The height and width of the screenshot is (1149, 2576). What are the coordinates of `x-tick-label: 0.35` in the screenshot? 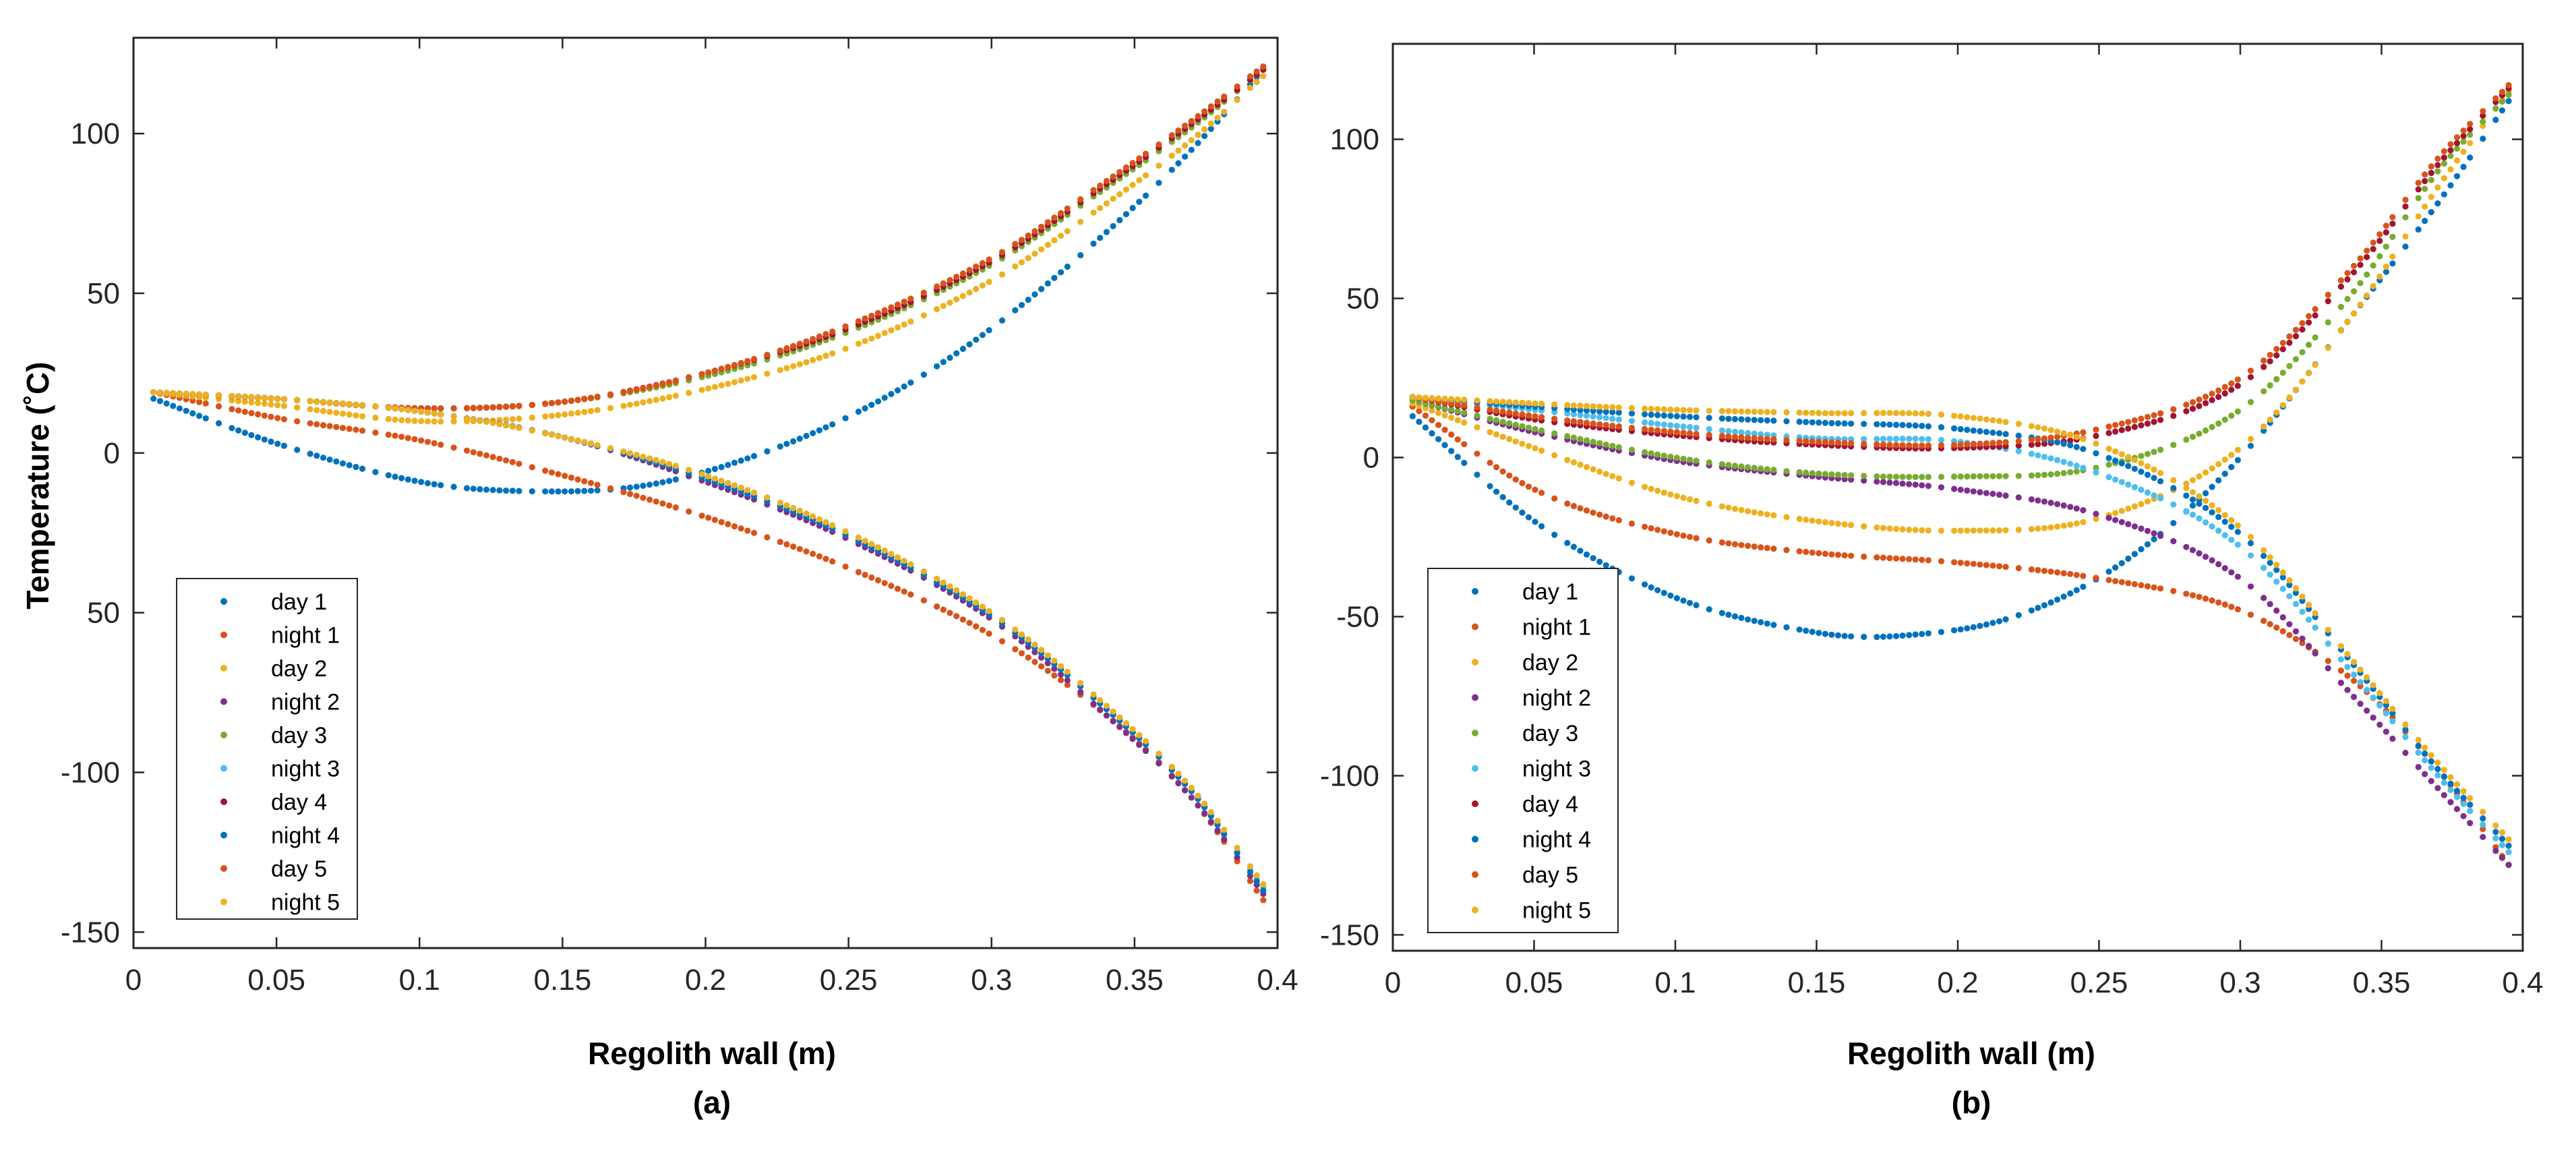 It's located at (2382, 983).